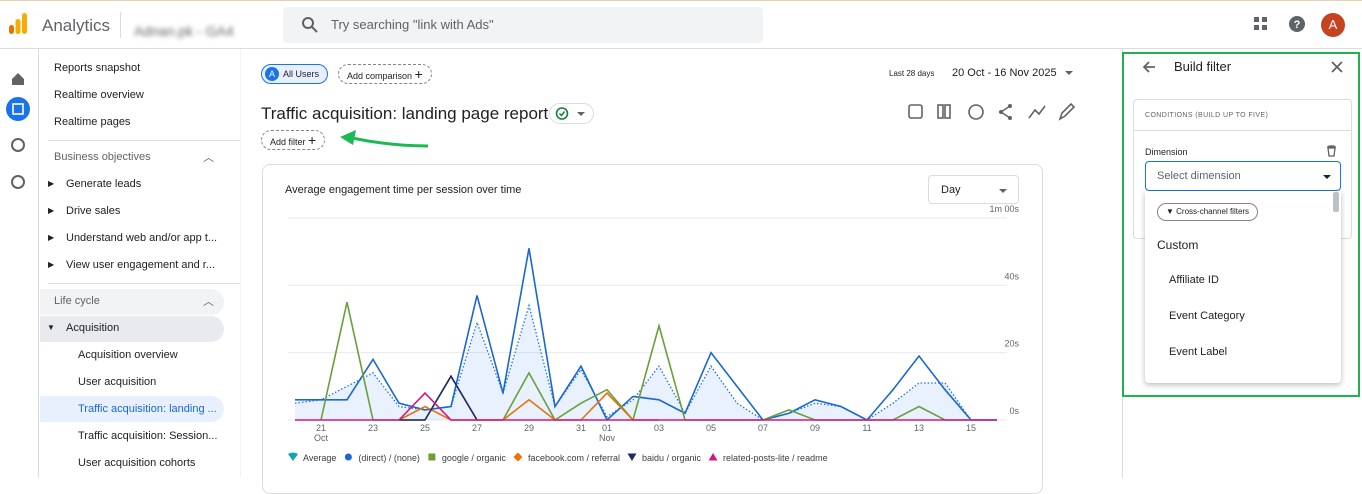 Image resolution: width=1362 pixels, height=494 pixels. What do you see at coordinates (76, 25) in the screenshot?
I see `product-name: Analytics` at bounding box center [76, 25].